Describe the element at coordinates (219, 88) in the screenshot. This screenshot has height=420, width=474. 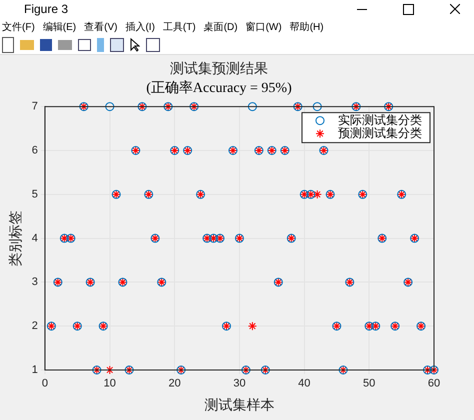
I see `chart-subtitle: (正确率Accuracy = 95%)` at that location.